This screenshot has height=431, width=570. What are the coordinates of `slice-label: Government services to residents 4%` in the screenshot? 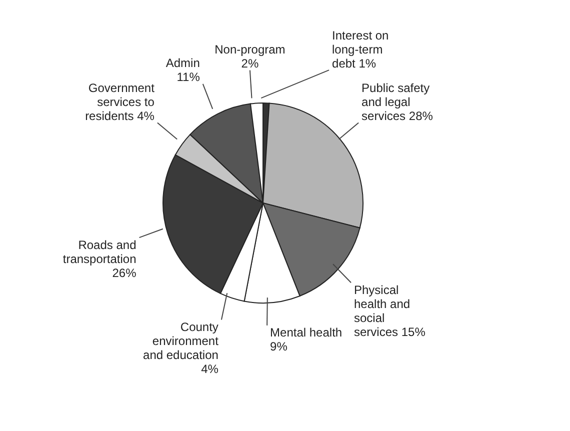 It's located at (120, 101).